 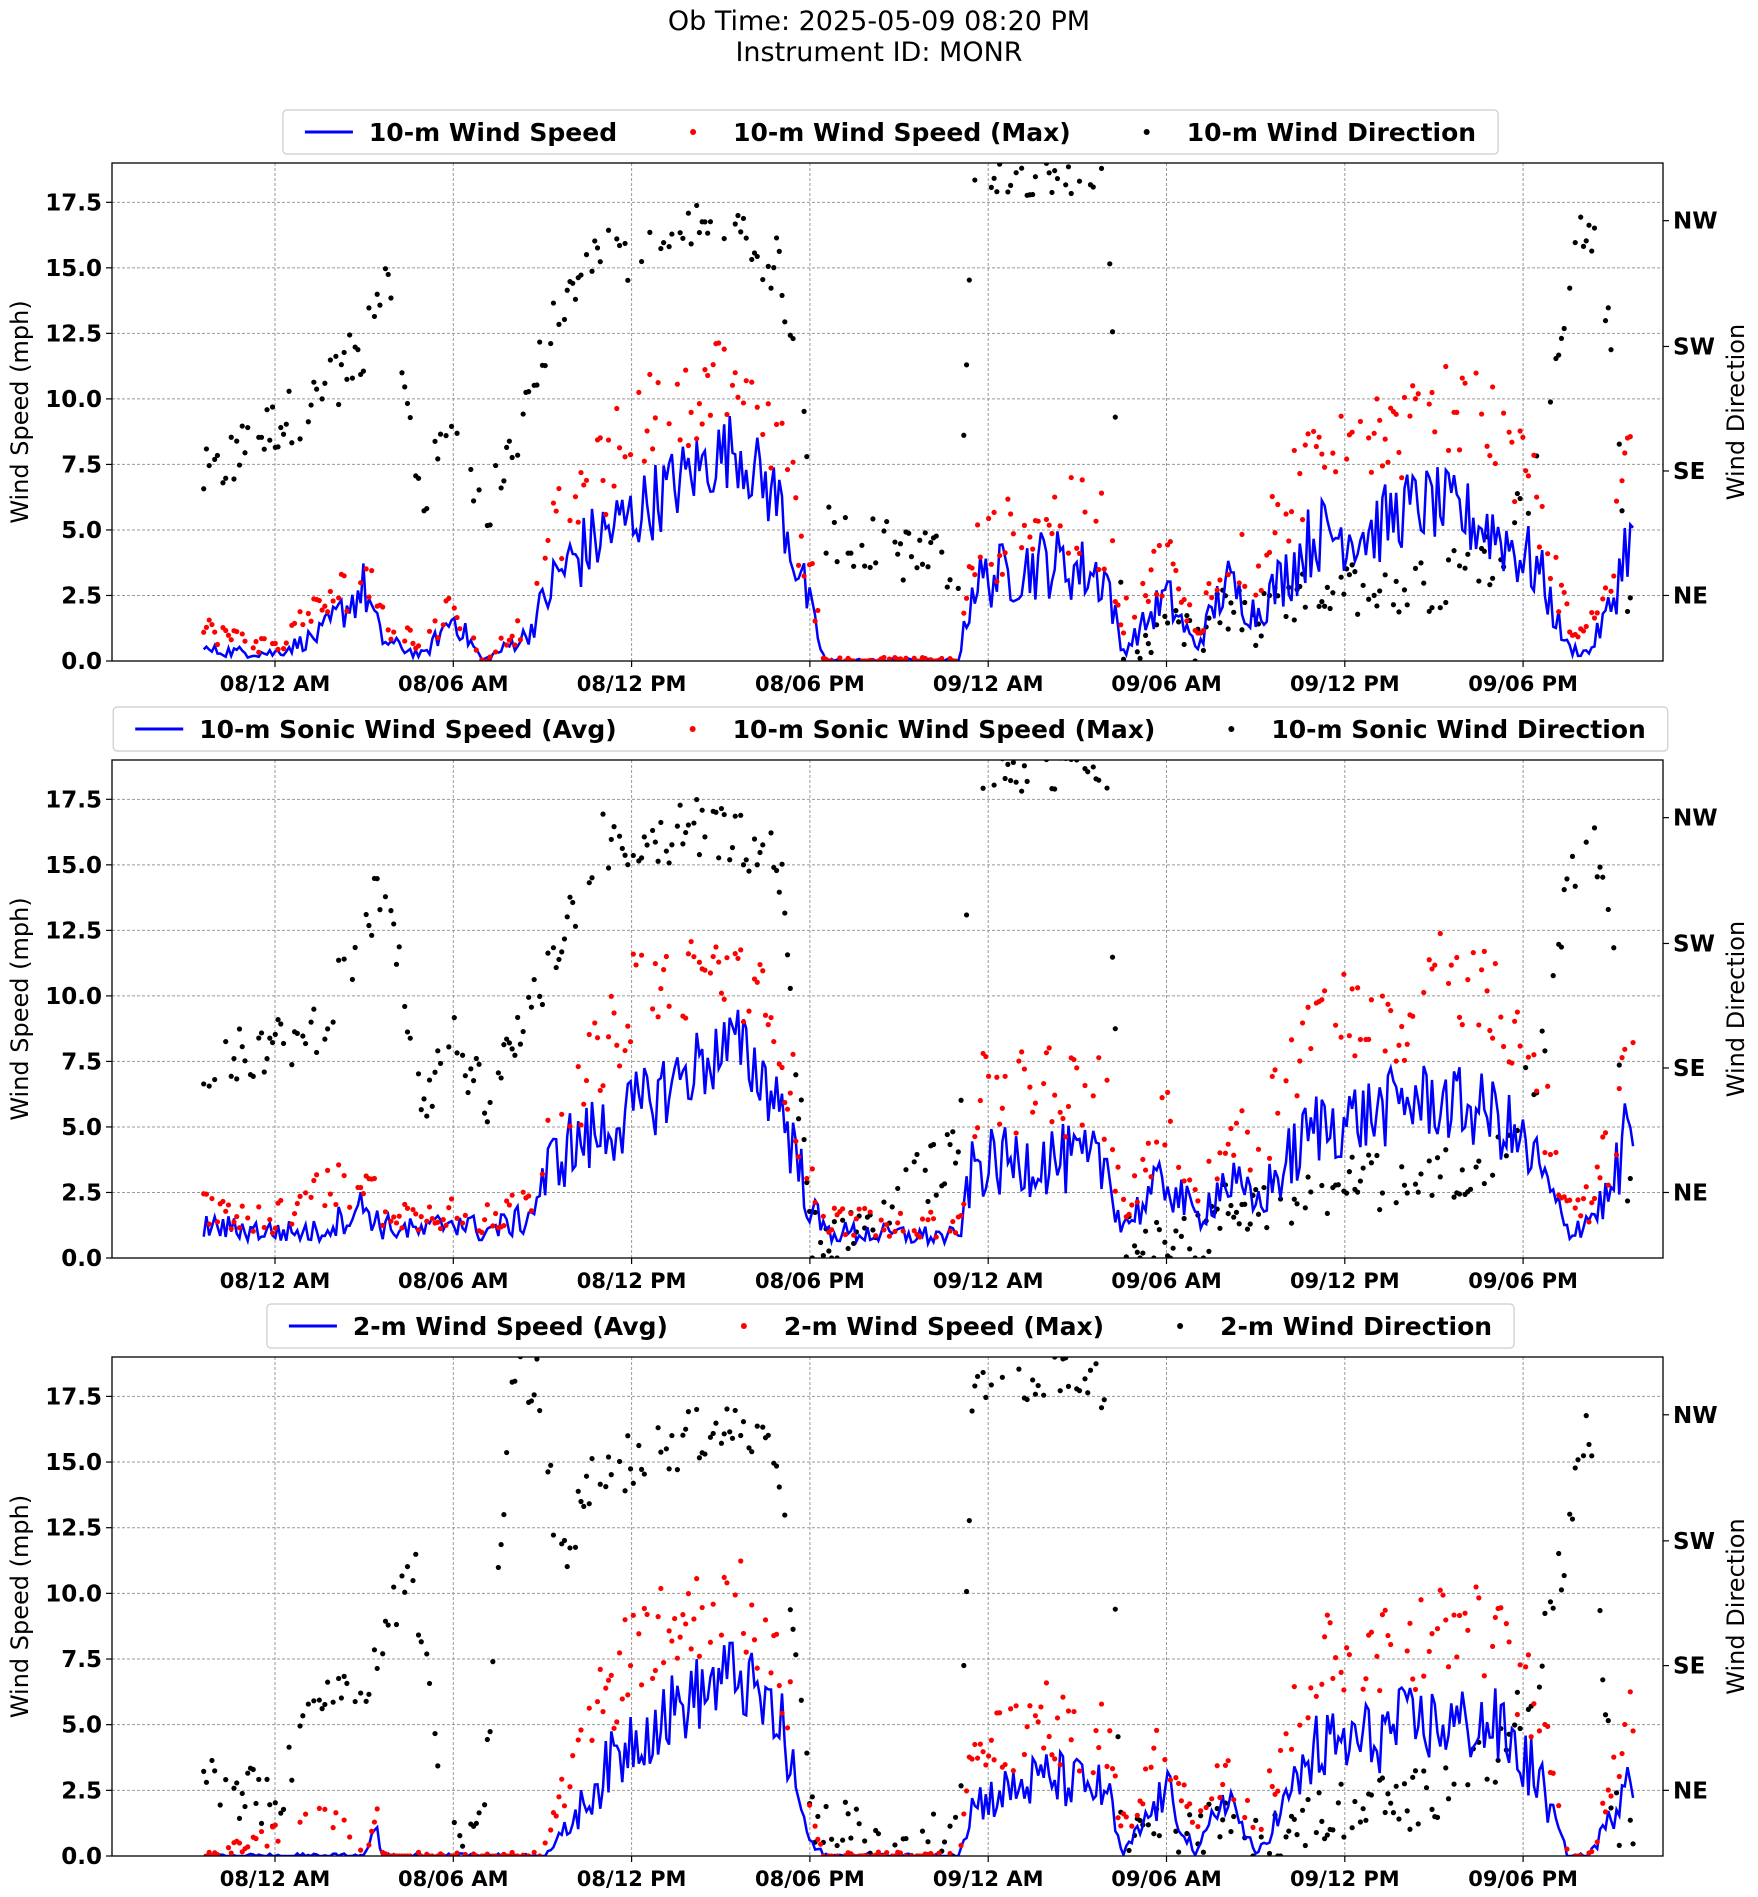 I want to click on x-tick-label: 08/06 PM, so click(x=810, y=1281).